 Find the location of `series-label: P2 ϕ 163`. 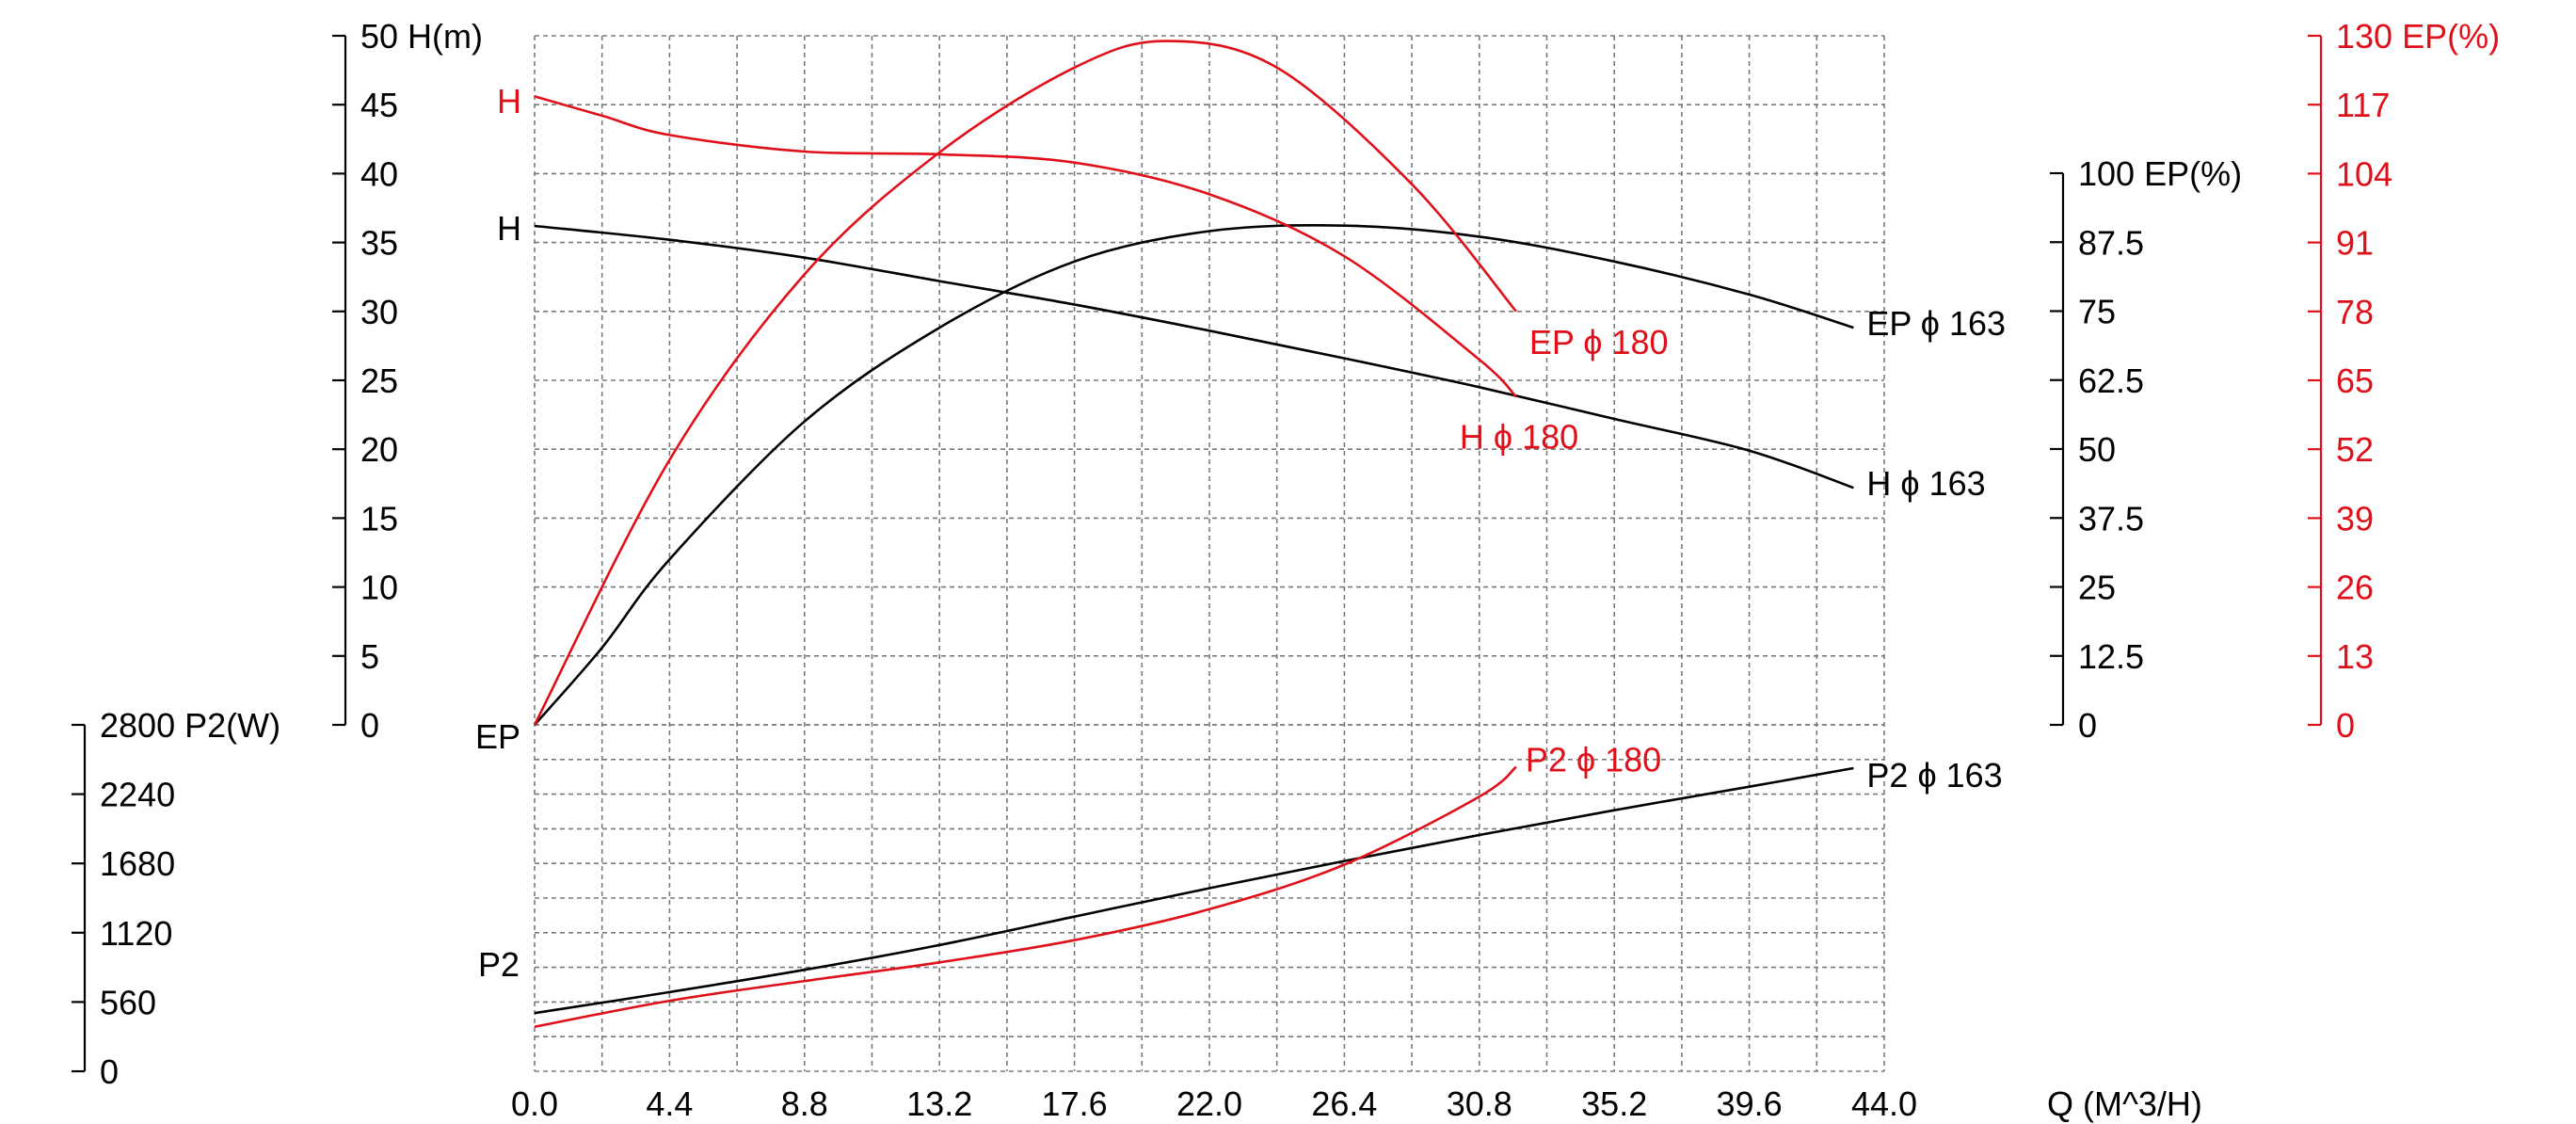

series-label: P2 ϕ 163 is located at coordinates (1934, 775).